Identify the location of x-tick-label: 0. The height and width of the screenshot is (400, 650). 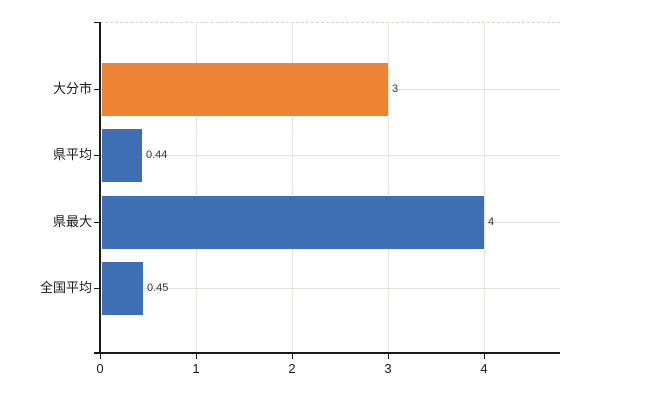
(100, 368).